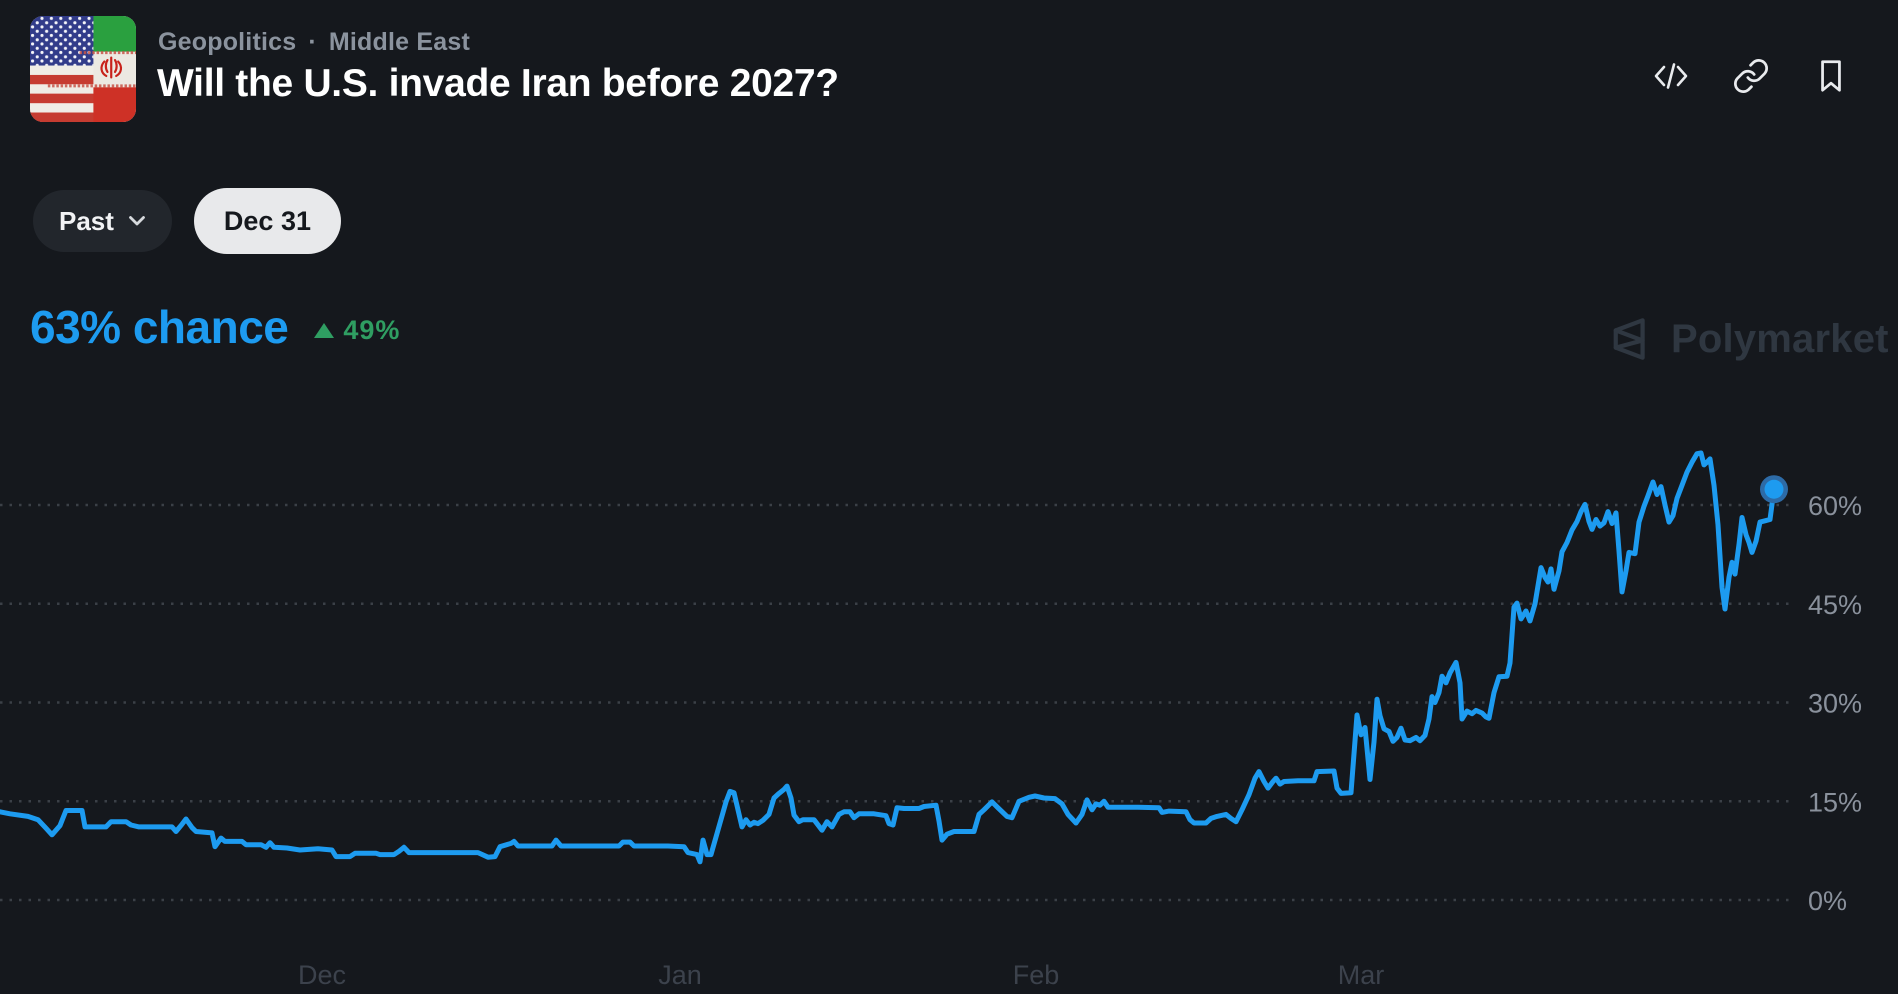 The width and height of the screenshot is (1898, 994). Describe the element at coordinates (498, 83) in the screenshot. I see `market-title: Will the U.S. invade Iran before 2027?` at that location.